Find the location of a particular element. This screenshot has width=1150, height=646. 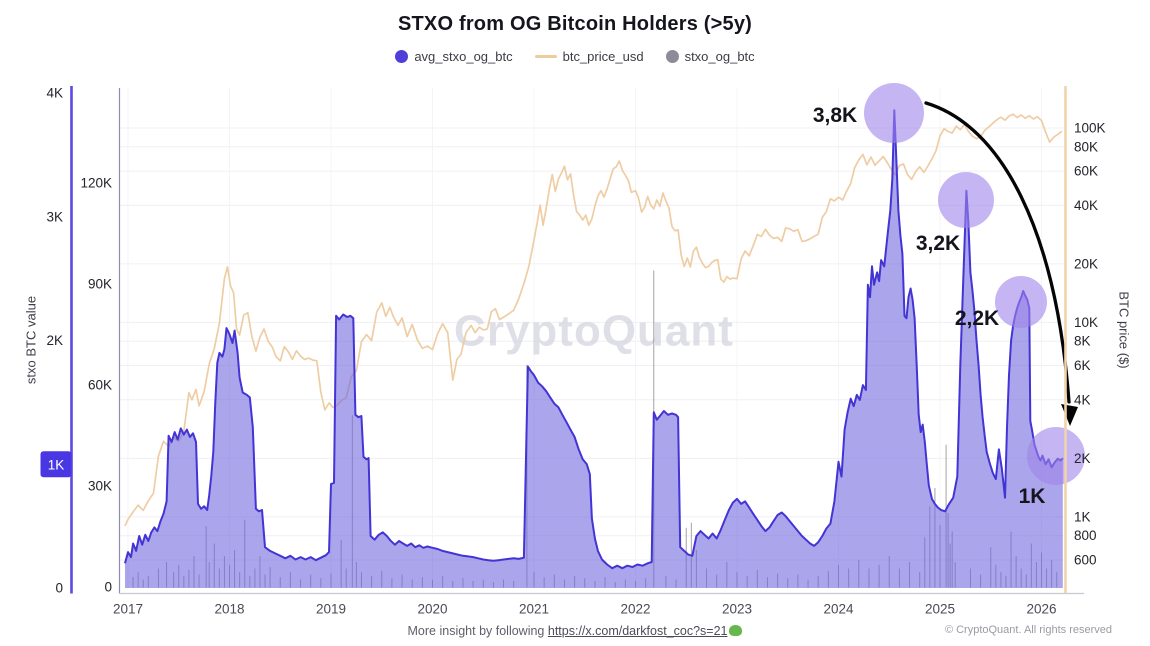

svg-text: 2021 is located at coordinates (534, 609).